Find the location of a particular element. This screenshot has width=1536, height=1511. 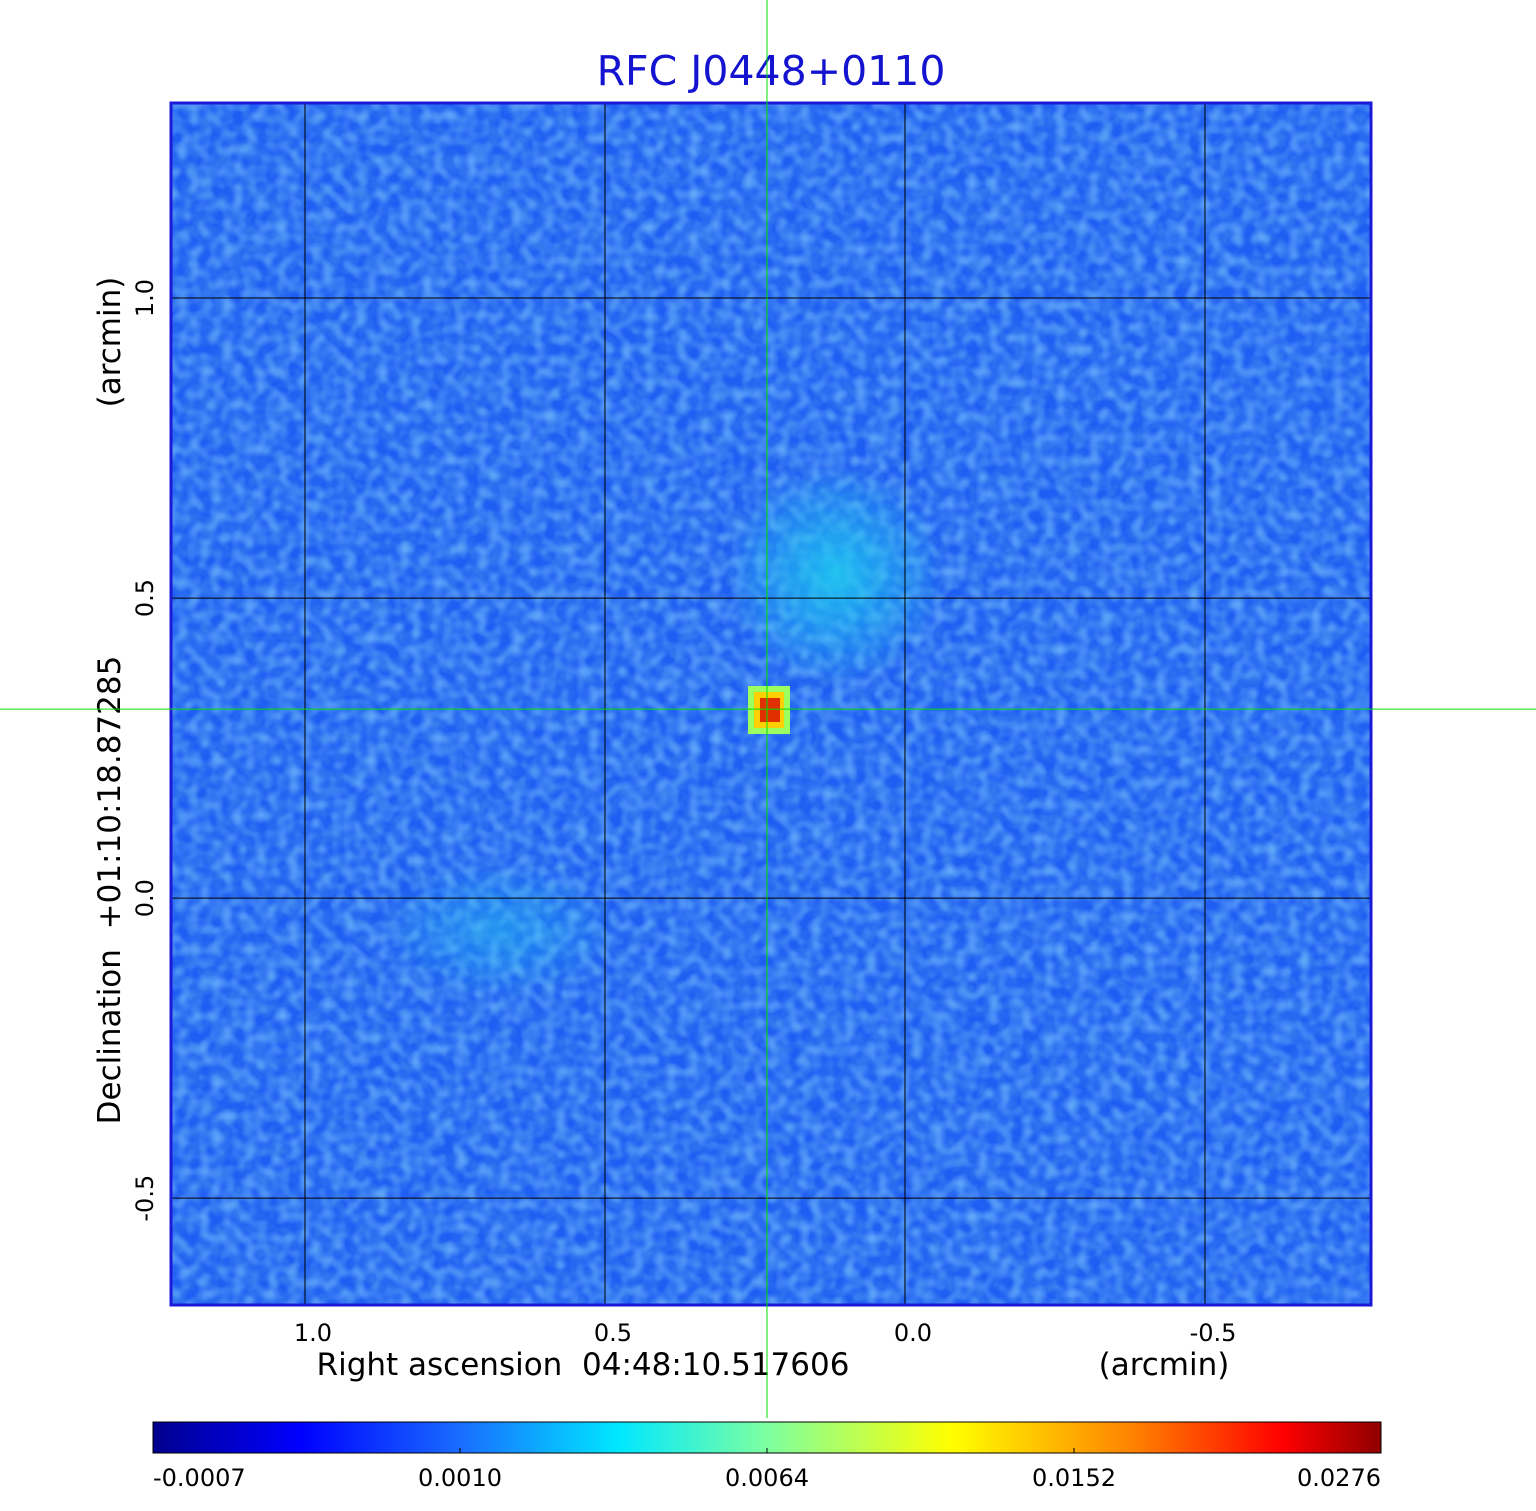

colorbar-tick-label: 0.0276 is located at coordinates (1339, 1478).